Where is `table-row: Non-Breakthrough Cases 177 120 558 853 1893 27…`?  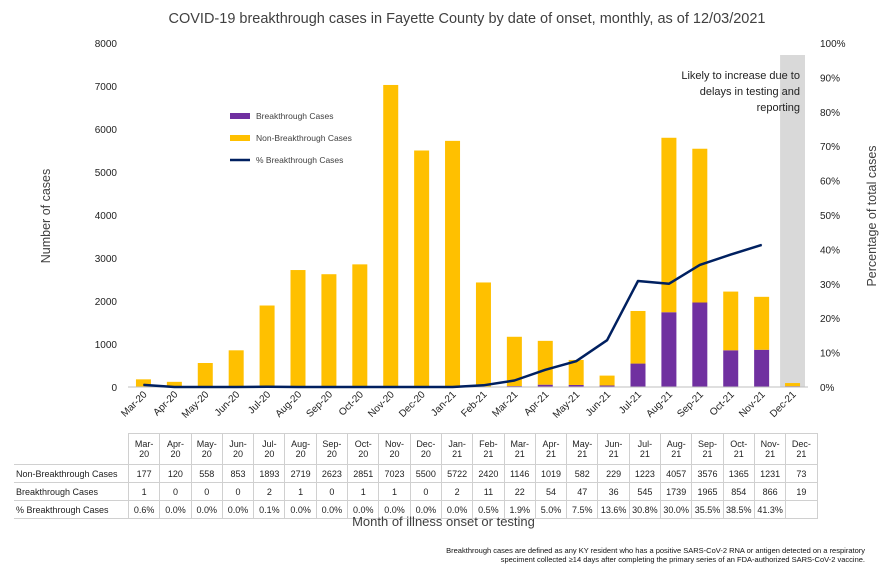
table-row: Non-Breakthrough Cases 177 120 558 853 1893 27… is located at coordinates (416, 473).